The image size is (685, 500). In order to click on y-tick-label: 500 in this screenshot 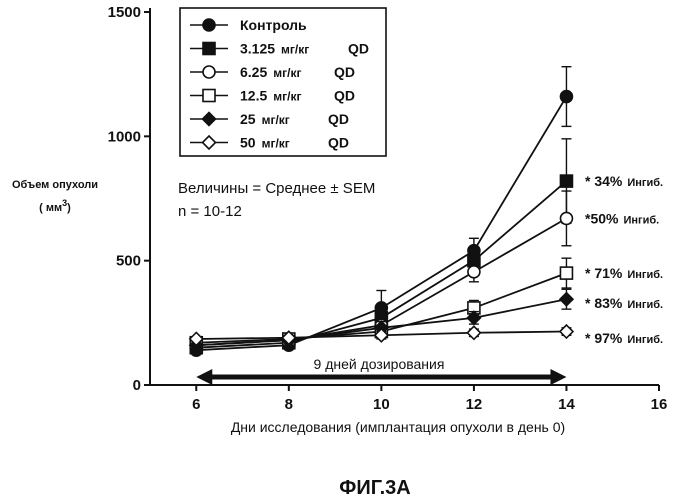, I will do `click(128, 261)`.